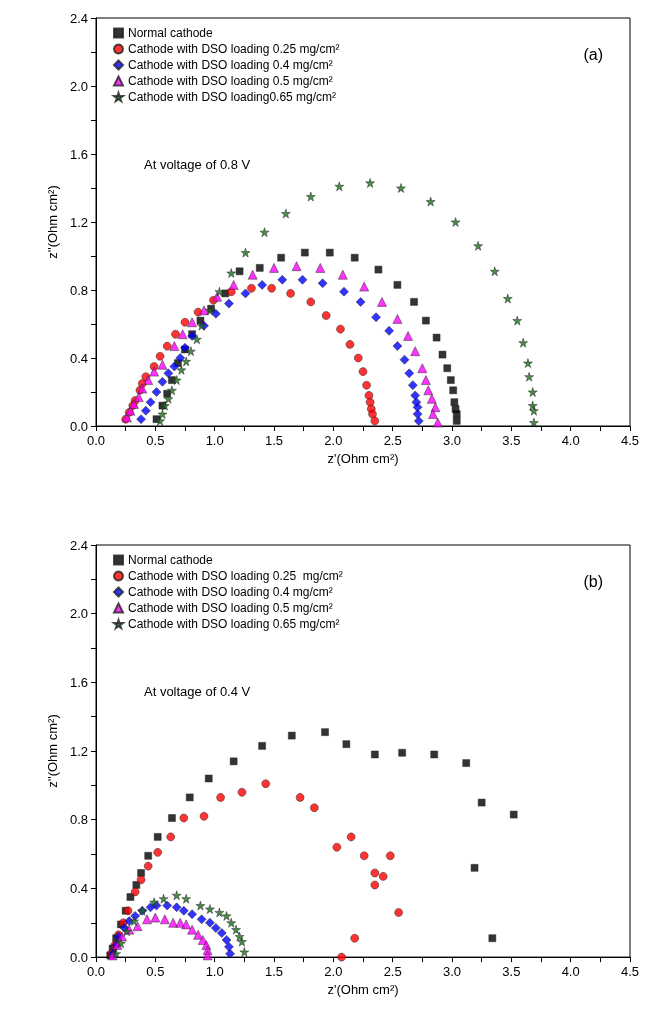 The width and height of the screenshot is (651, 1009). I want to click on annotation: (a), so click(593, 54).